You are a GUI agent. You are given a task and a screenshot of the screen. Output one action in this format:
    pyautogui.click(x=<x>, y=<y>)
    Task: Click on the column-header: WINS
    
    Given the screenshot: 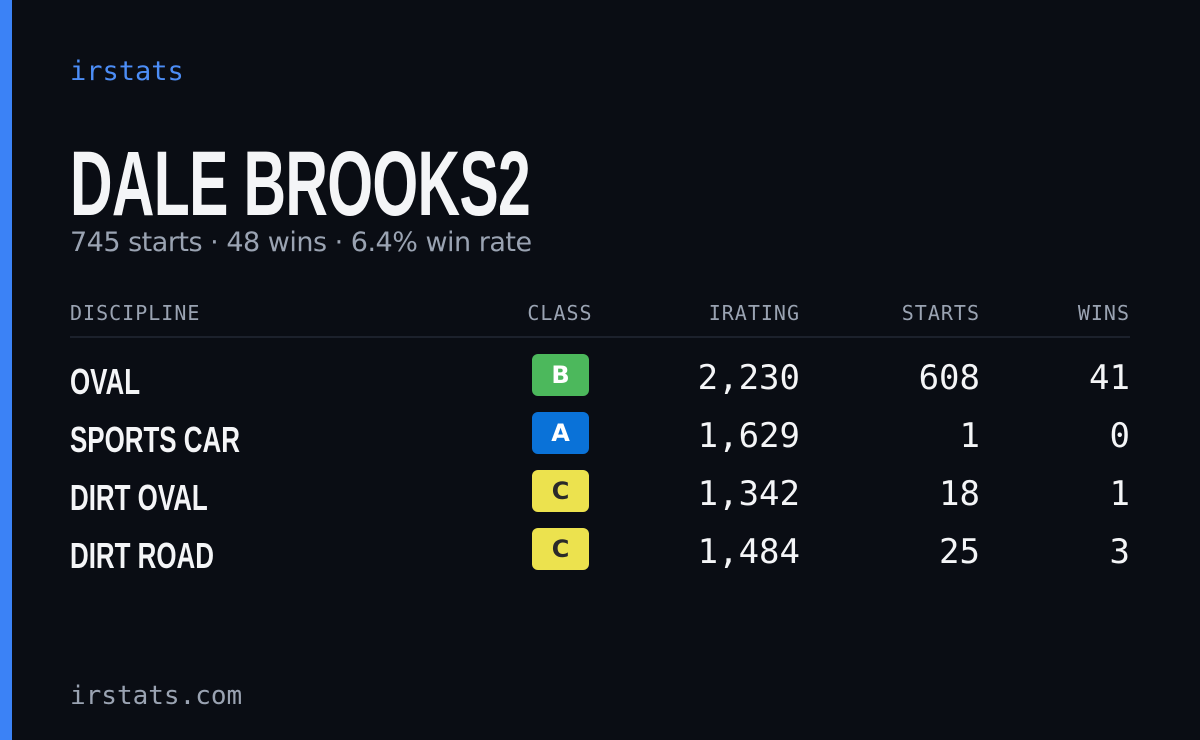 What is the action you would take?
    pyautogui.click(x=1103, y=313)
    